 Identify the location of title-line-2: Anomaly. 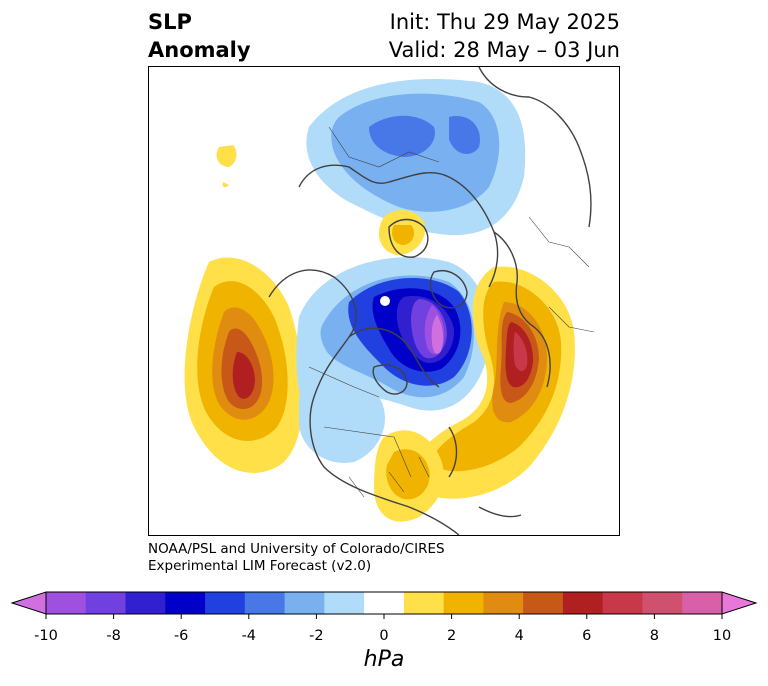
(199, 50).